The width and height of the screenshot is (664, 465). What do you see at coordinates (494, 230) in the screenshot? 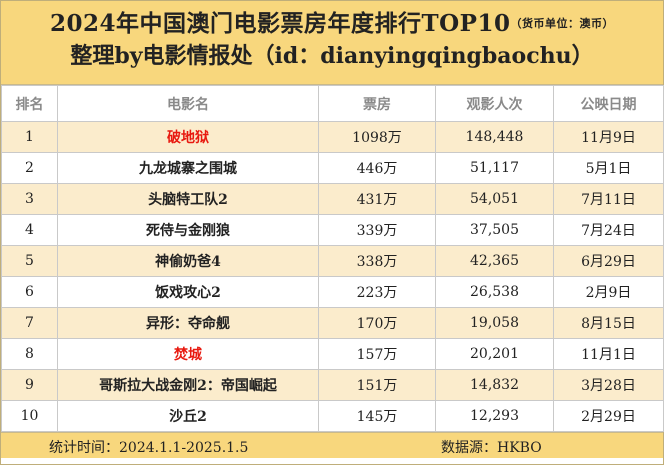
I see `admissions-cell: 37,505` at bounding box center [494, 230].